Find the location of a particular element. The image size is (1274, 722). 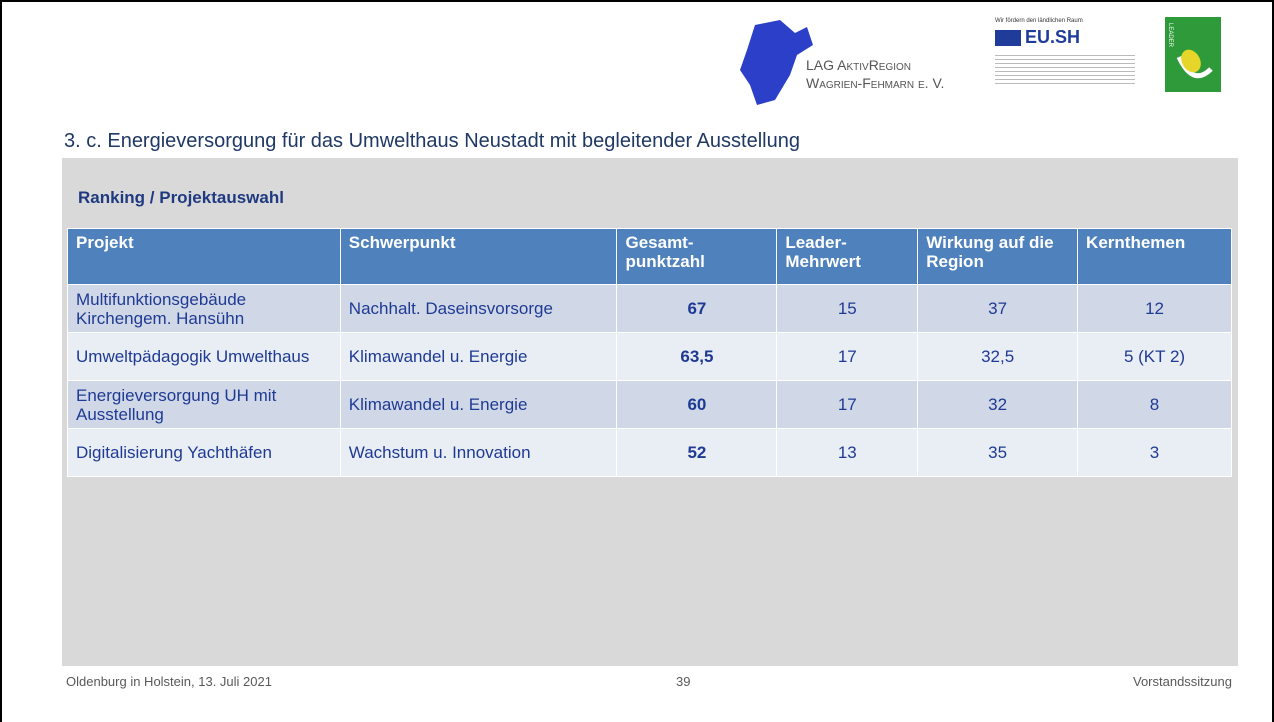

table-cell: 67 is located at coordinates (697, 308).